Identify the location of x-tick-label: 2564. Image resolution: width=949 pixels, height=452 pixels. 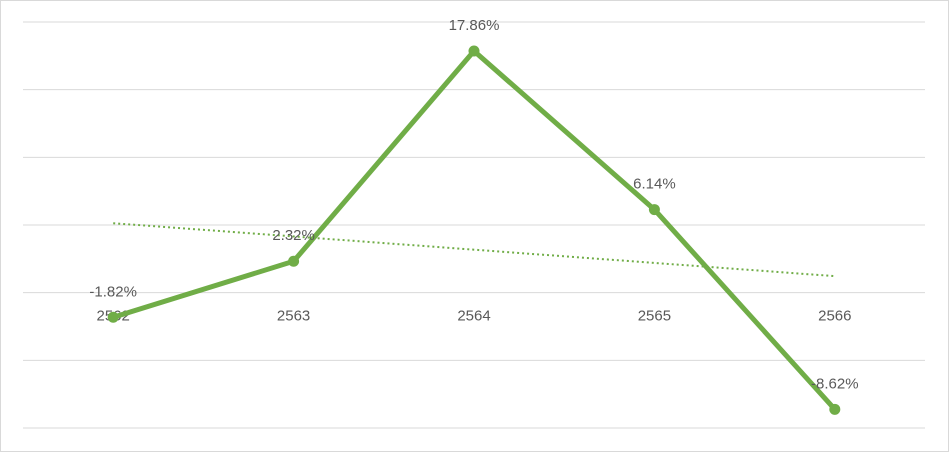
(473, 316).